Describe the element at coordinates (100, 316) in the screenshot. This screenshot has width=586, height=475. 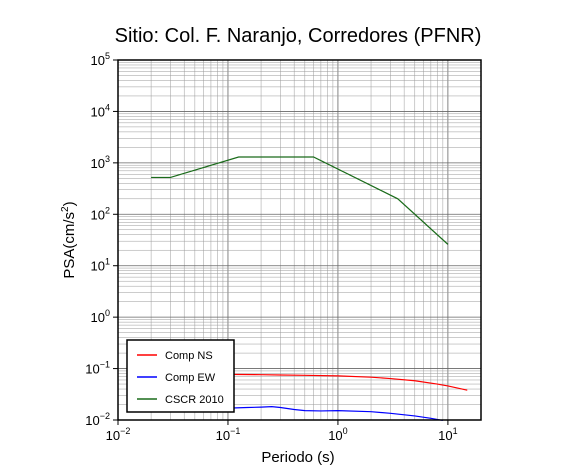
I see `y-tick-label: 10⁰` at that location.